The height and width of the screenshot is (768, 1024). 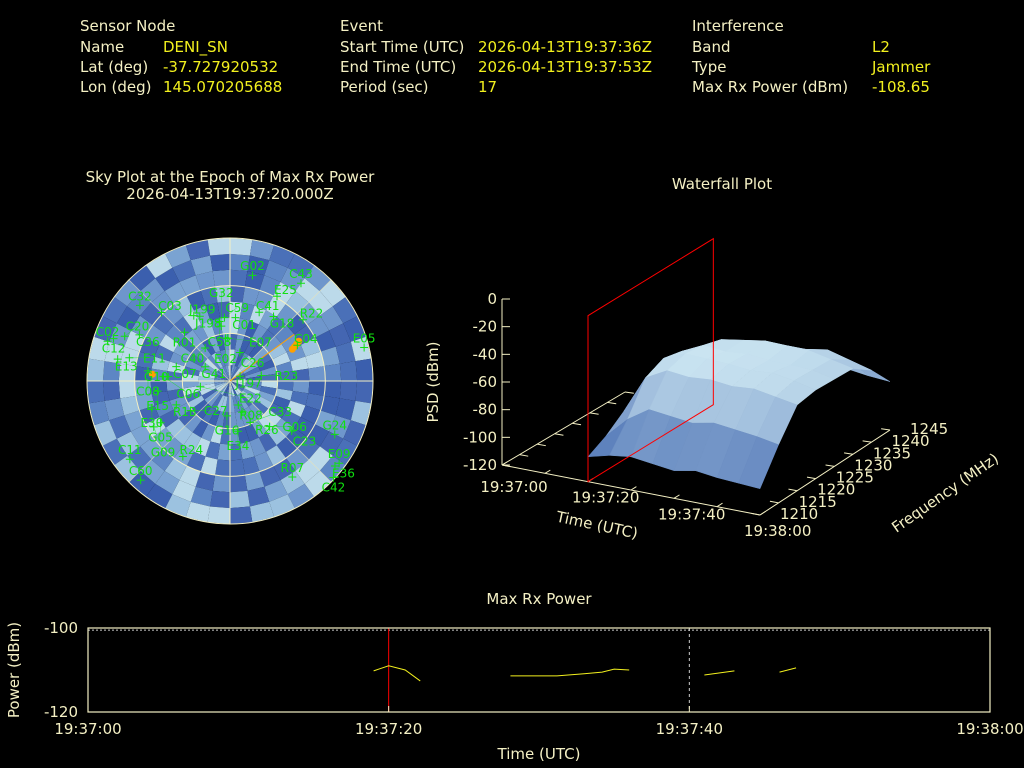 What do you see at coordinates (539, 754) in the screenshot?
I see `power-x-label: Time (UTC)` at bounding box center [539, 754].